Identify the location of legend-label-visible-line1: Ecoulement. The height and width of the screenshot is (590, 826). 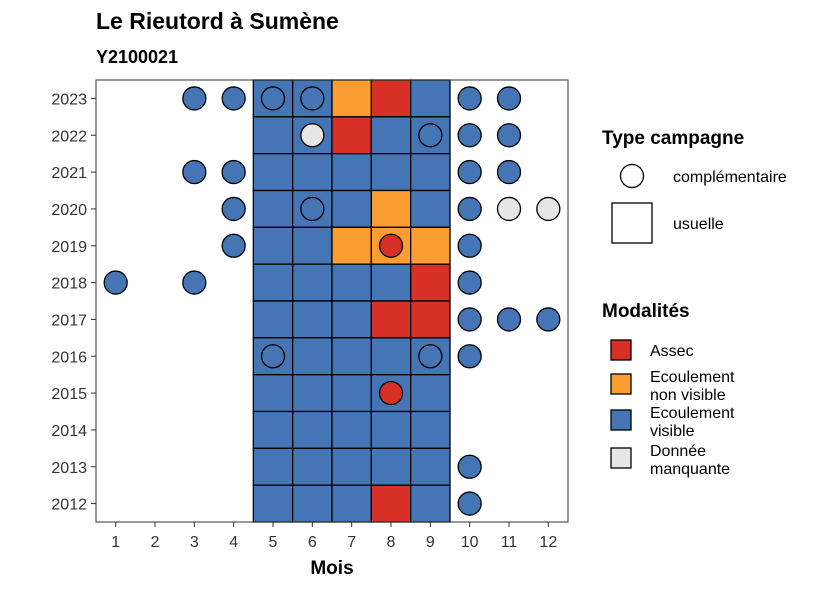
(692, 413).